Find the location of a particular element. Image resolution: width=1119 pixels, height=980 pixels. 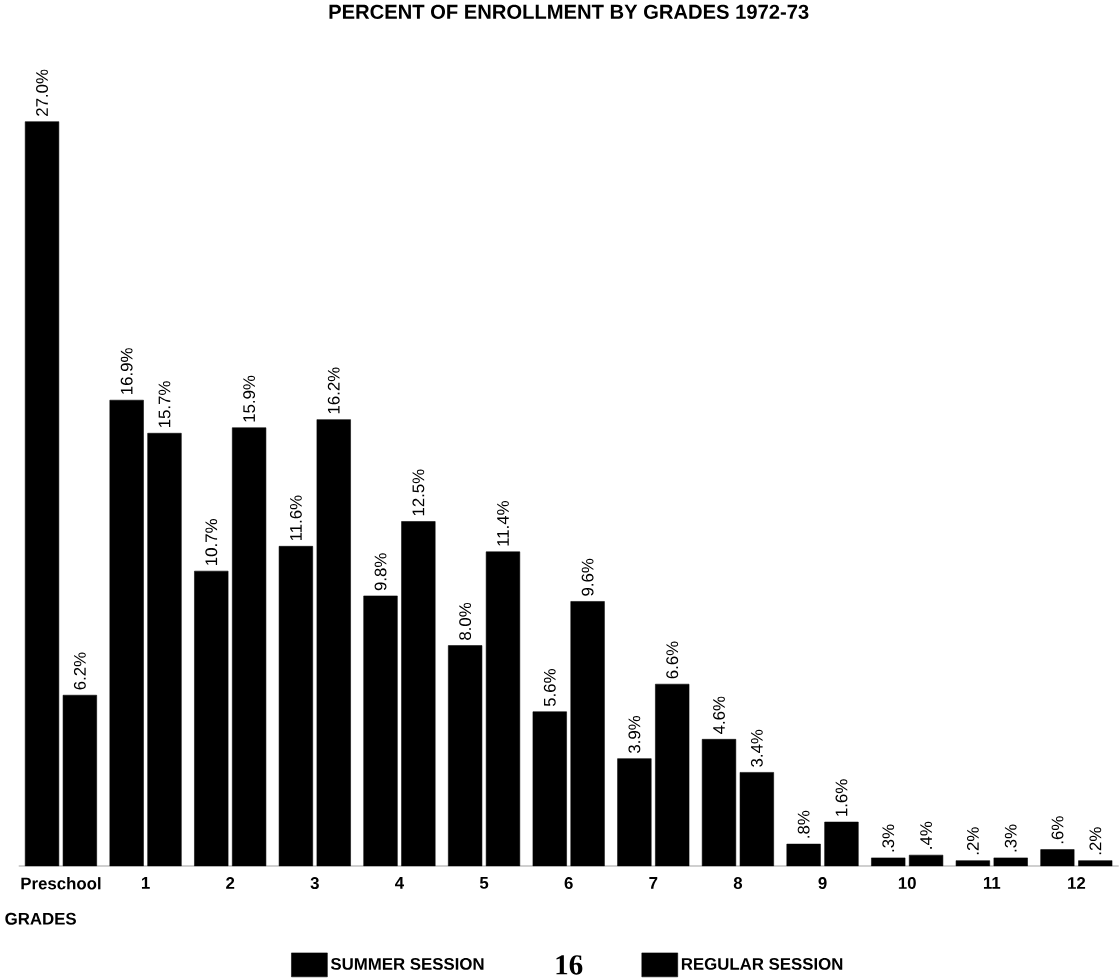

legend-label: SUMMER SESSION is located at coordinates (407, 963).